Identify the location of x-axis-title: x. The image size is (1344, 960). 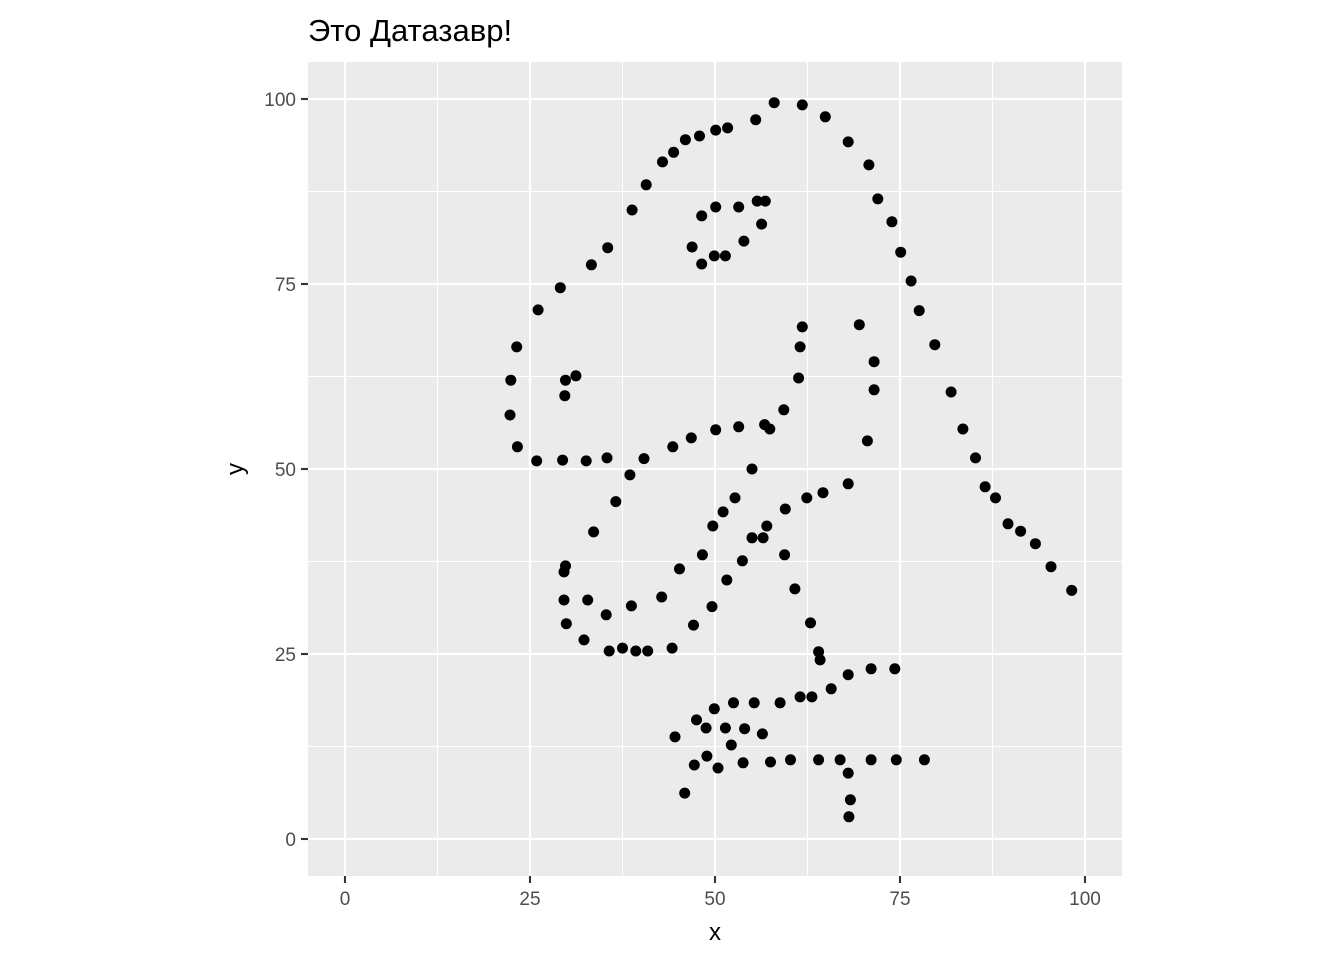
(715, 932).